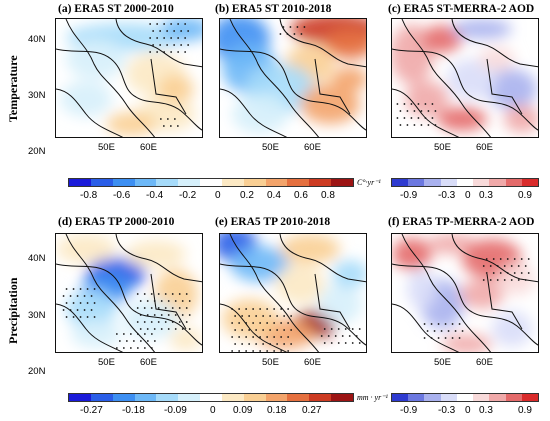  Describe the element at coordinates (447, 195) in the screenshot. I see `cb-st-corr-label: -0.3` at that location.